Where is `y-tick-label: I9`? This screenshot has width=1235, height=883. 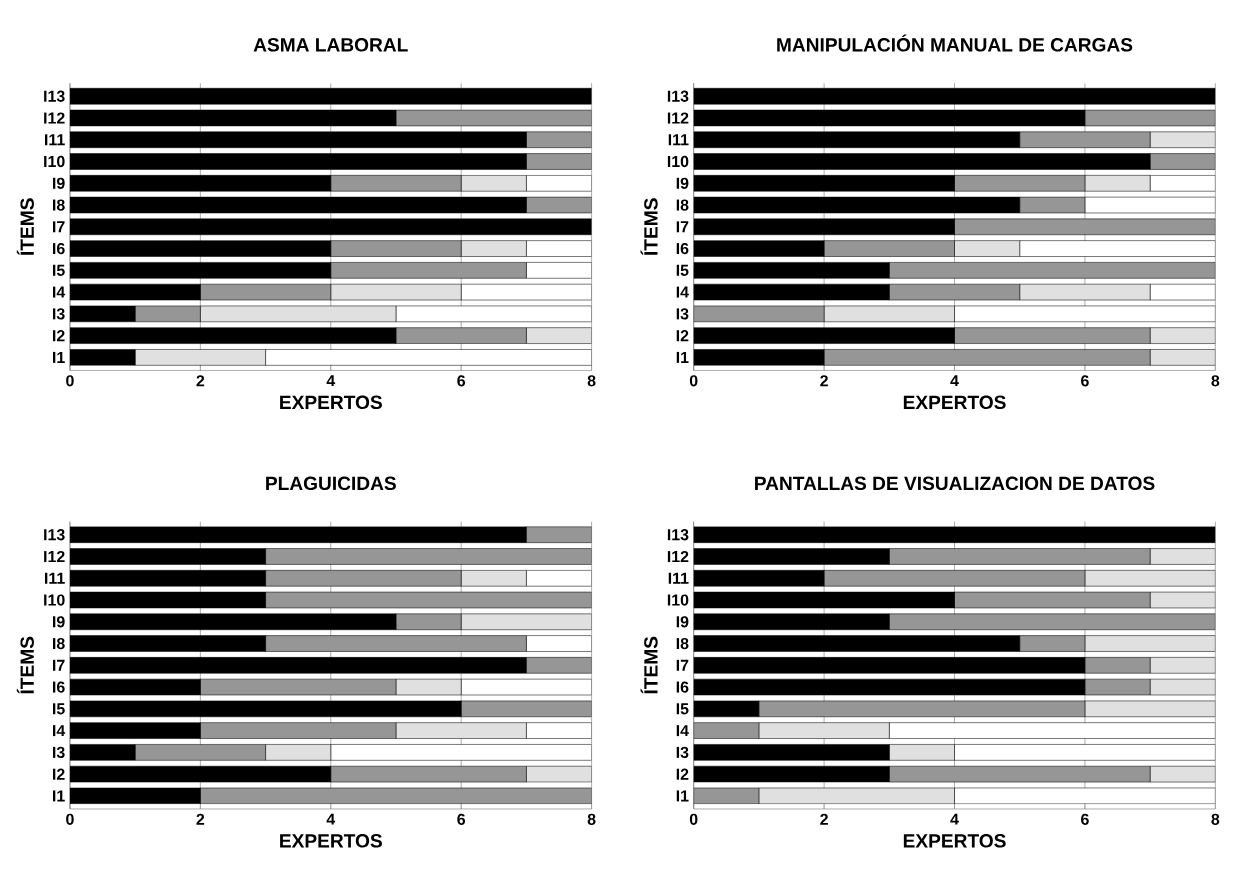 y-tick-label: I9 is located at coordinates (59, 622).